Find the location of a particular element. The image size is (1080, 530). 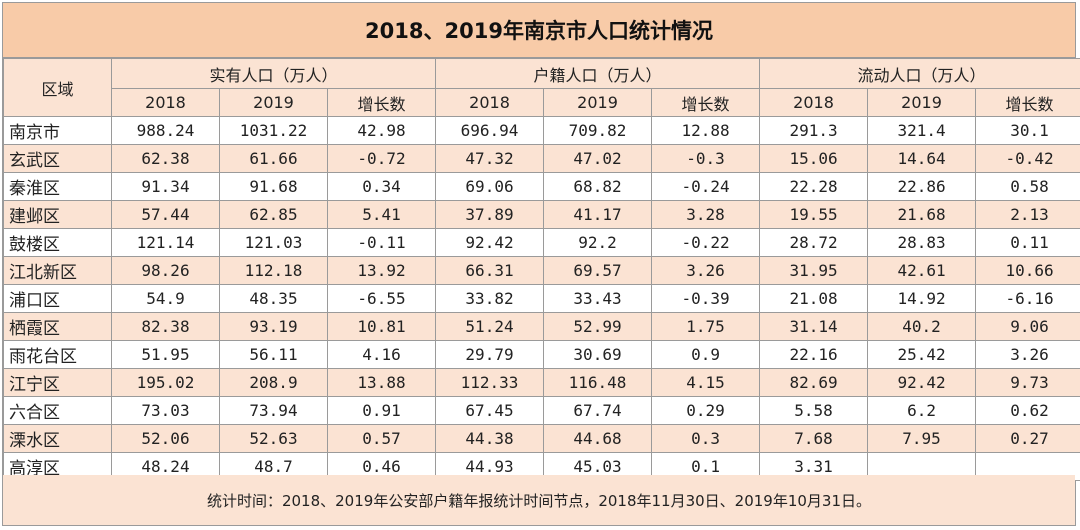

region-cell: 江北新区 is located at coordinates (57, 270).